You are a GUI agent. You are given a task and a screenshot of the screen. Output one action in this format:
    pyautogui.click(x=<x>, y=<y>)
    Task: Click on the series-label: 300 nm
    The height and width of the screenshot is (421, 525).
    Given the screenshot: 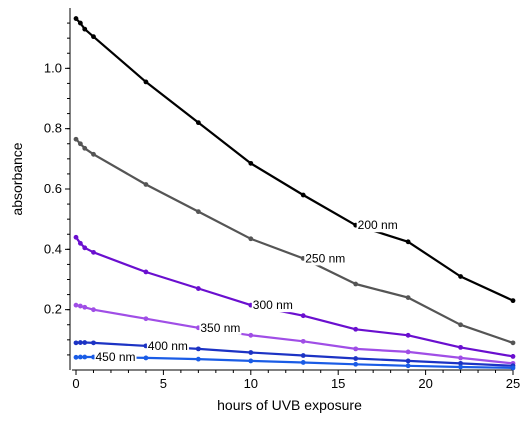 What is the action you would take?
    pyautogui.click(x=272, y=305)
    